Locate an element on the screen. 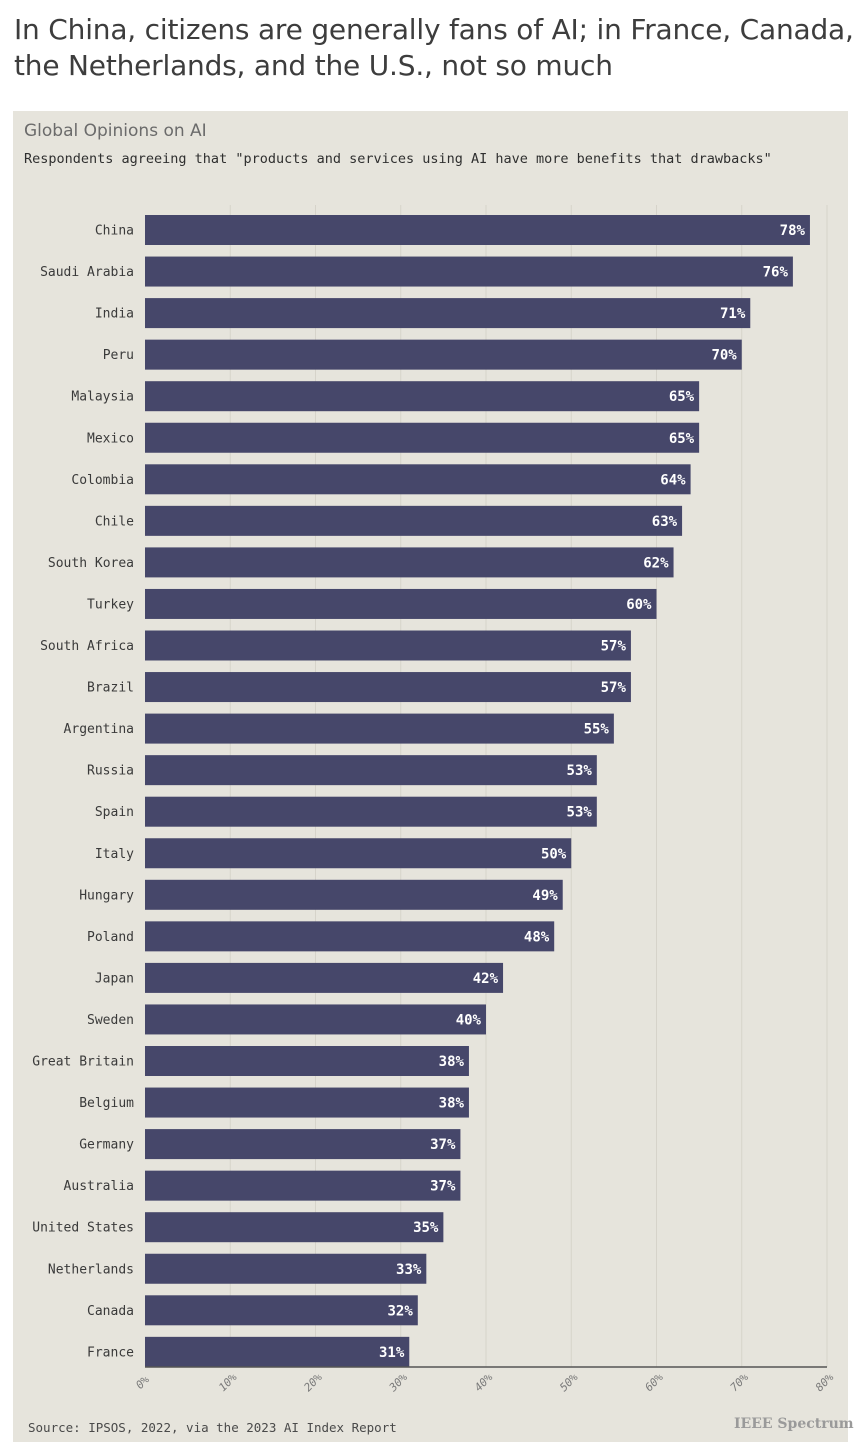  value-label: 31% is located at coordinates (392, 1353).